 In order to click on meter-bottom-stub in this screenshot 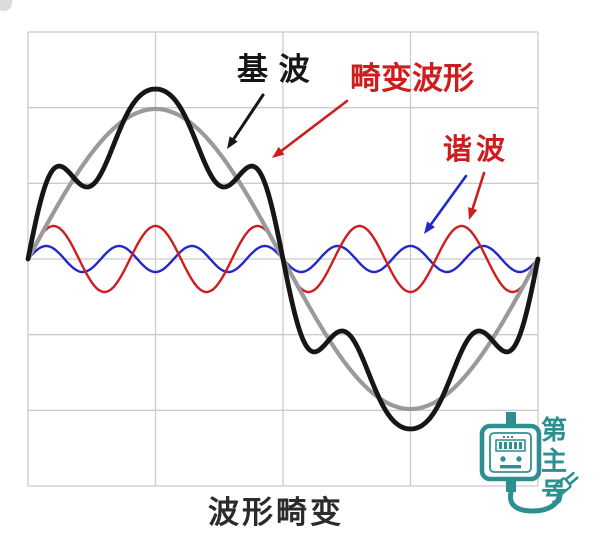, I will do `click(511, 485)`.